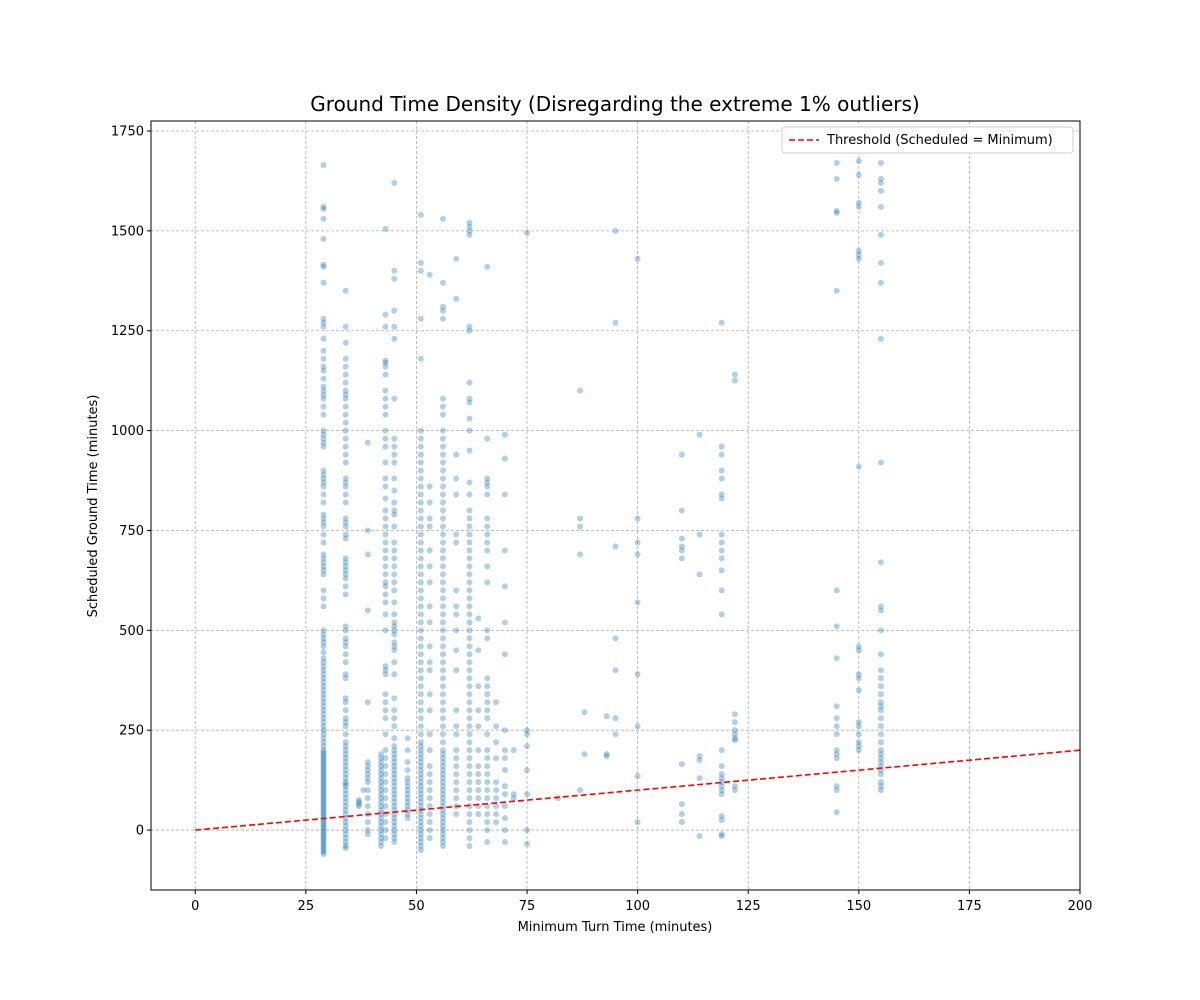  What do you see at coordinates (969, 906) in the screenshot?
I see `x-tick-label: 175` at bounding box center [969, 906].